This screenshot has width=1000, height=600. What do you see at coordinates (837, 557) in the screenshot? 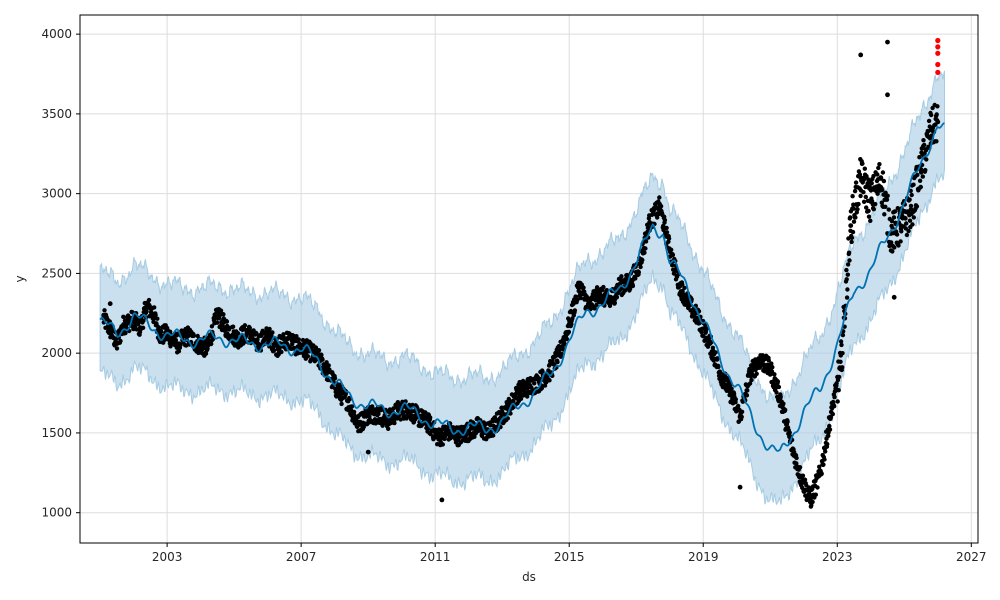
I see `x-tick-label: 2023` at bounding box center [837, 557].